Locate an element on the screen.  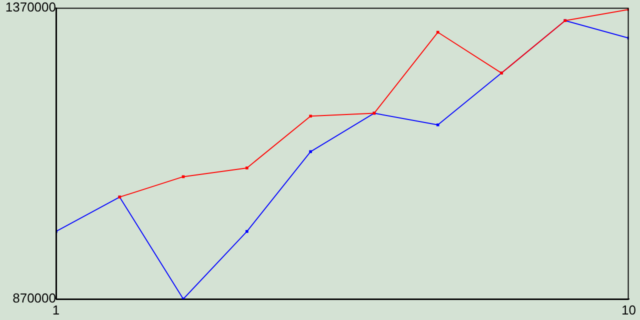
y-tick-label: 1370000 is located at coordinates (30, 7).